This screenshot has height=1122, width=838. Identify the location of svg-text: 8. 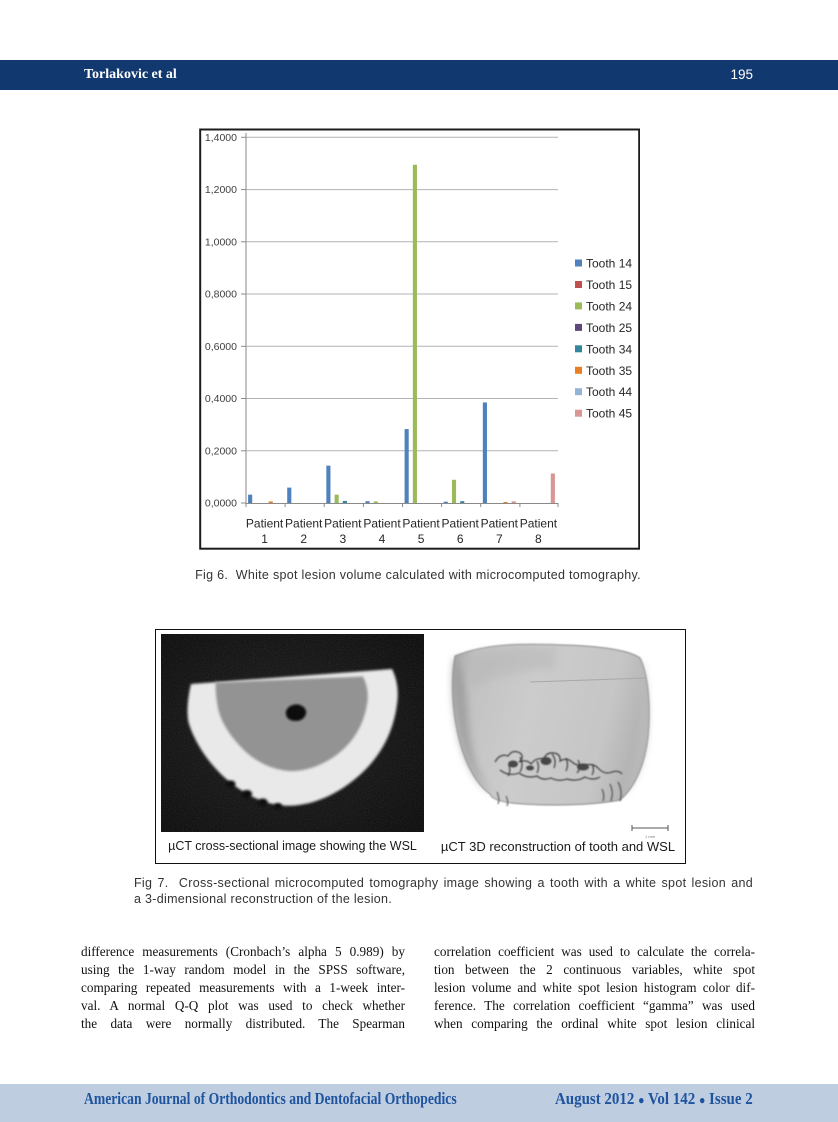
(538, 539).